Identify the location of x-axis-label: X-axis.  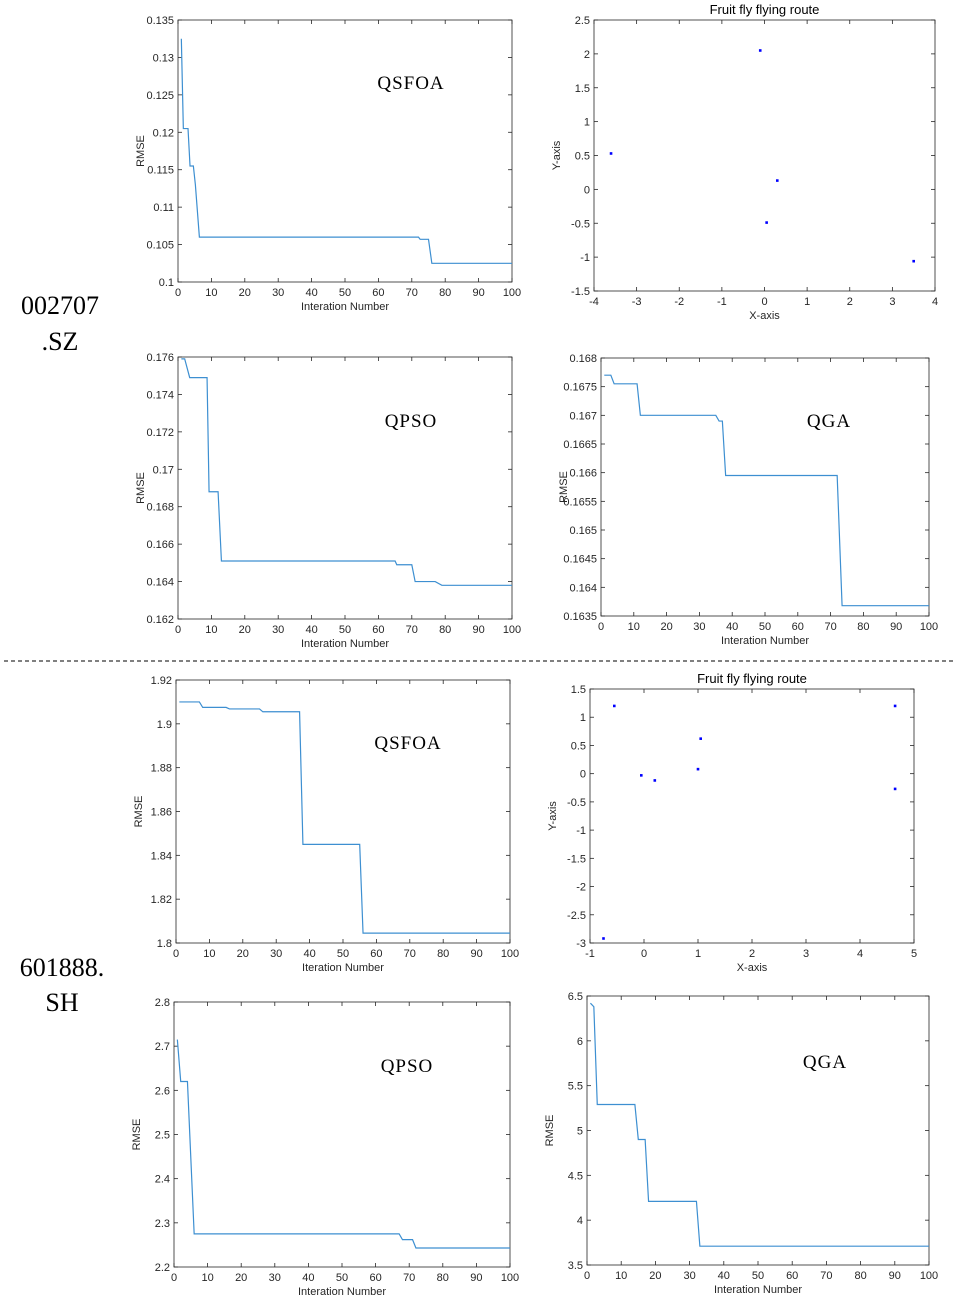
(764, 316).